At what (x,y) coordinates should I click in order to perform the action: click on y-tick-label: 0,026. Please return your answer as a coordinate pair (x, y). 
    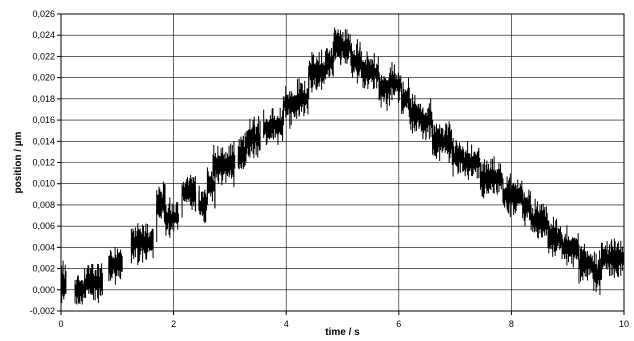
    Looking at the image, I should click on (43, 14).